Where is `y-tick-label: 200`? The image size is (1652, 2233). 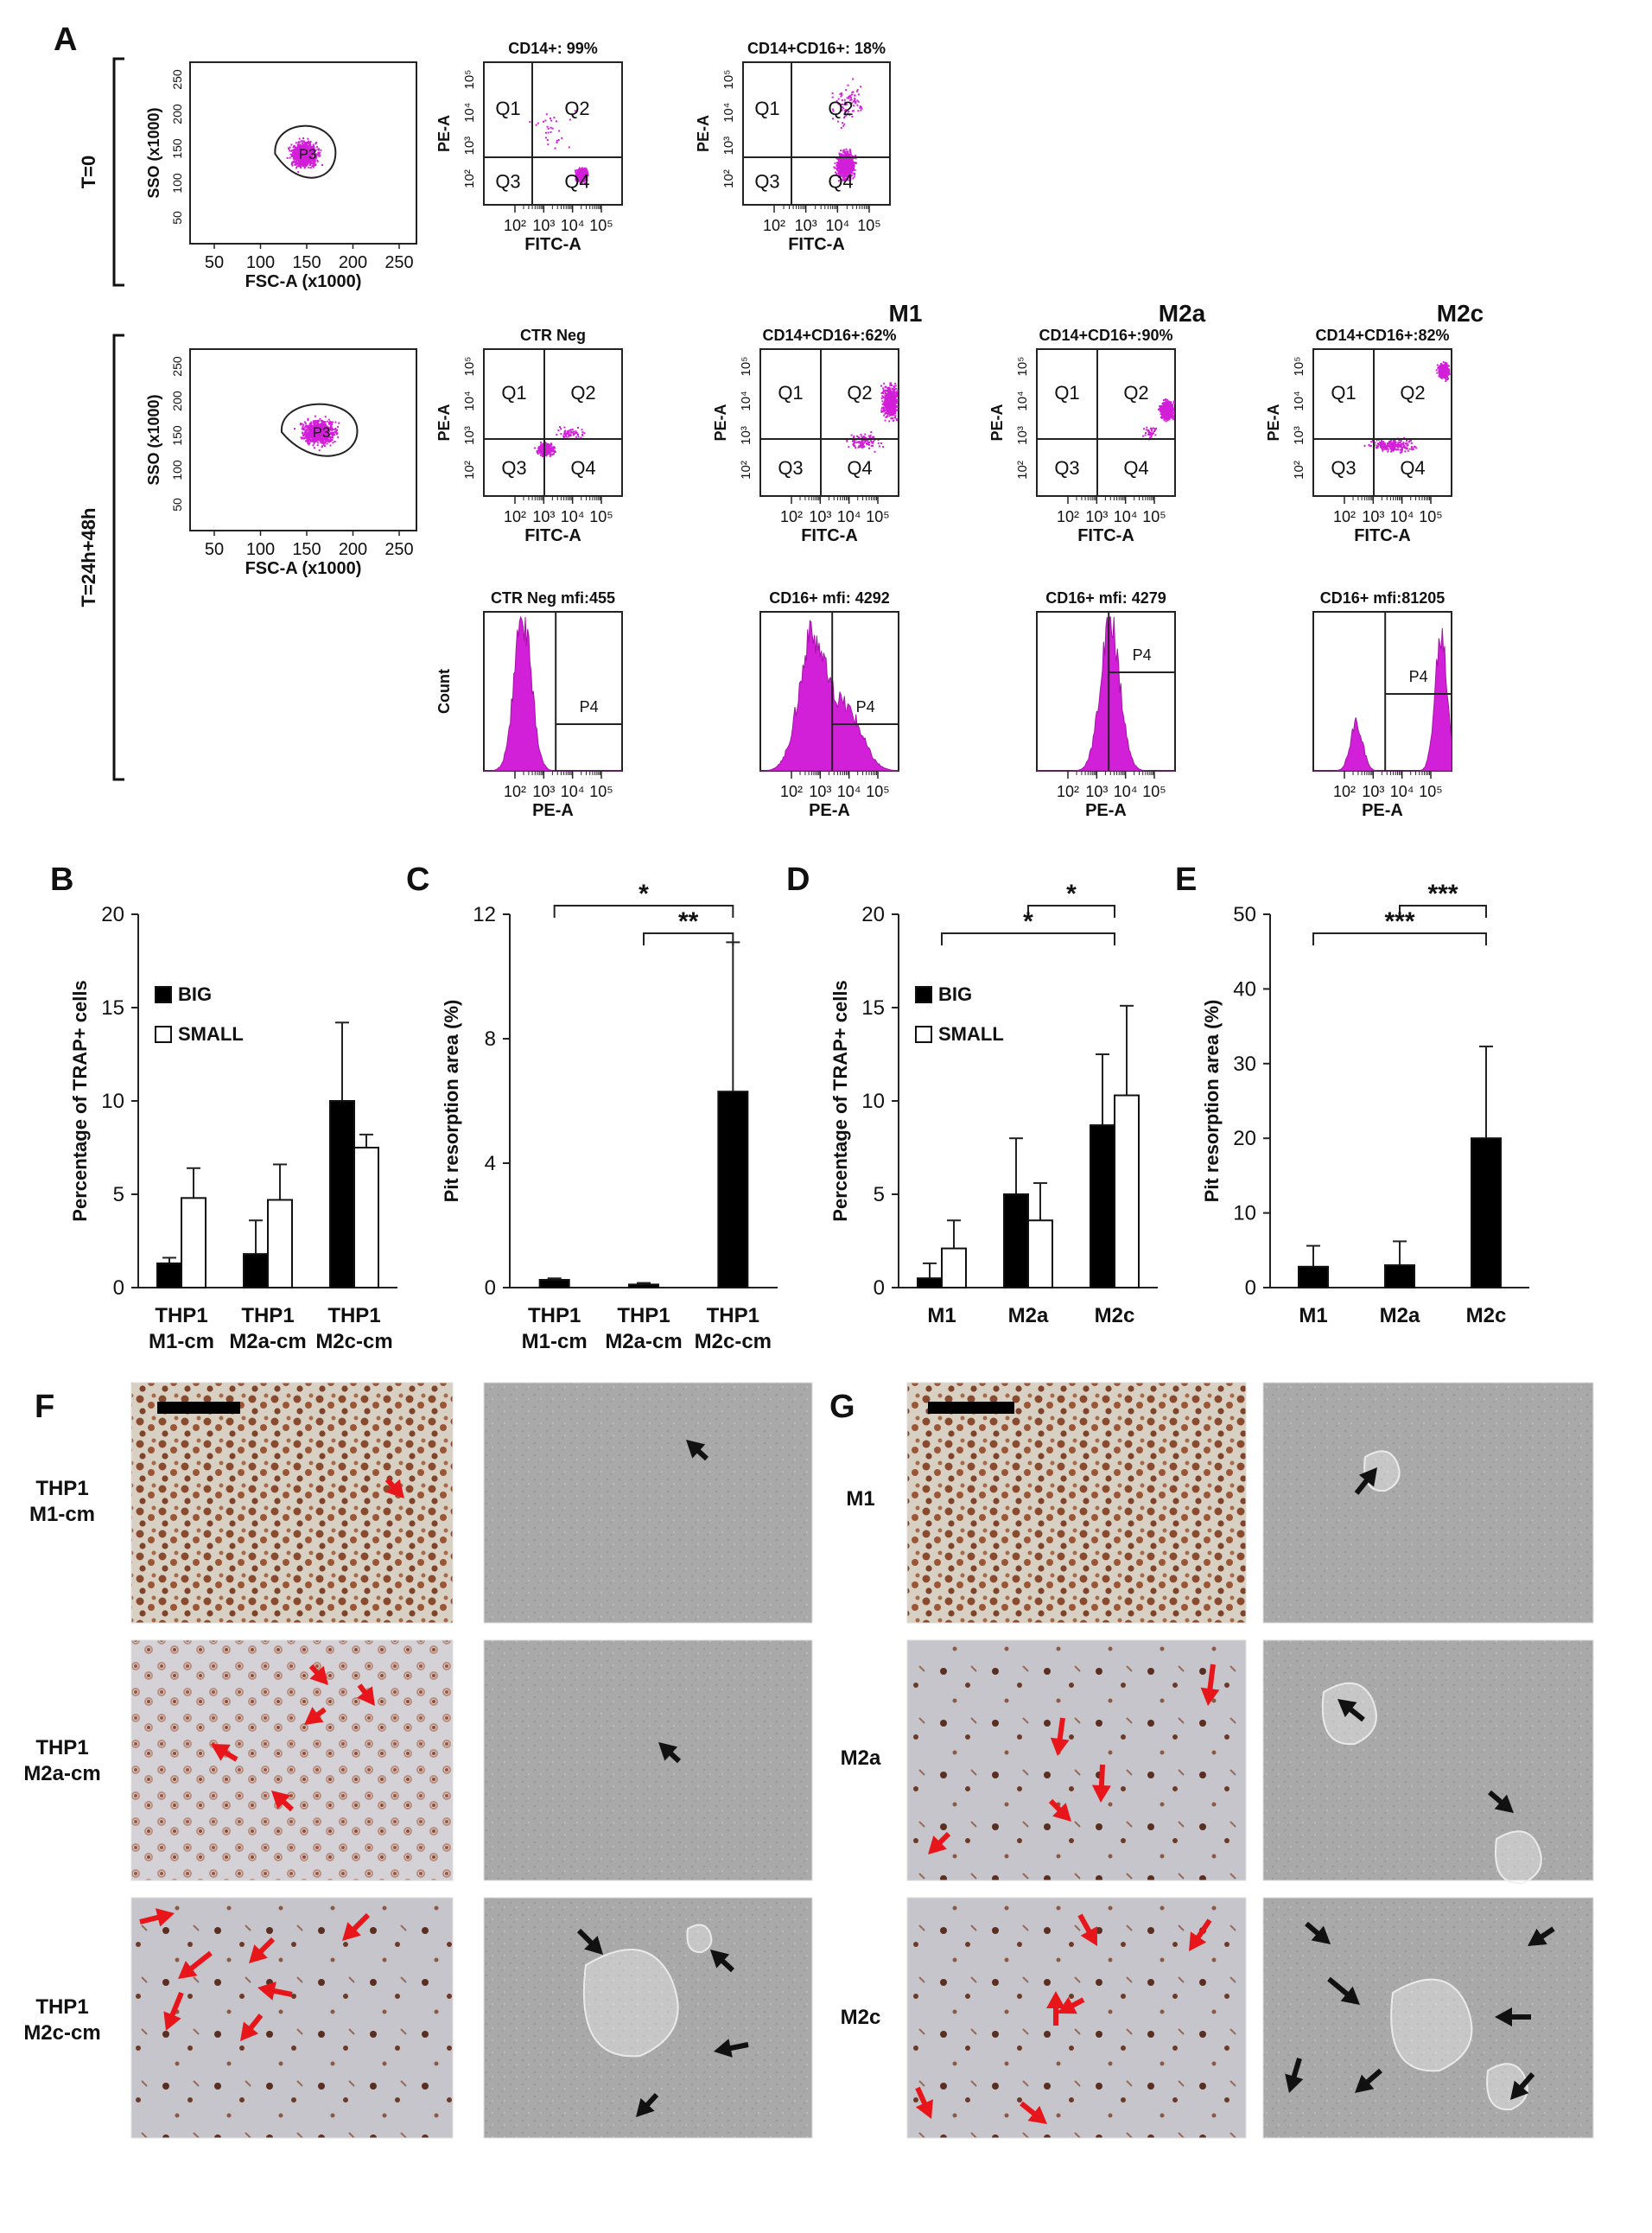 y-tick-label: 200 is located at coordinates (177, 114).